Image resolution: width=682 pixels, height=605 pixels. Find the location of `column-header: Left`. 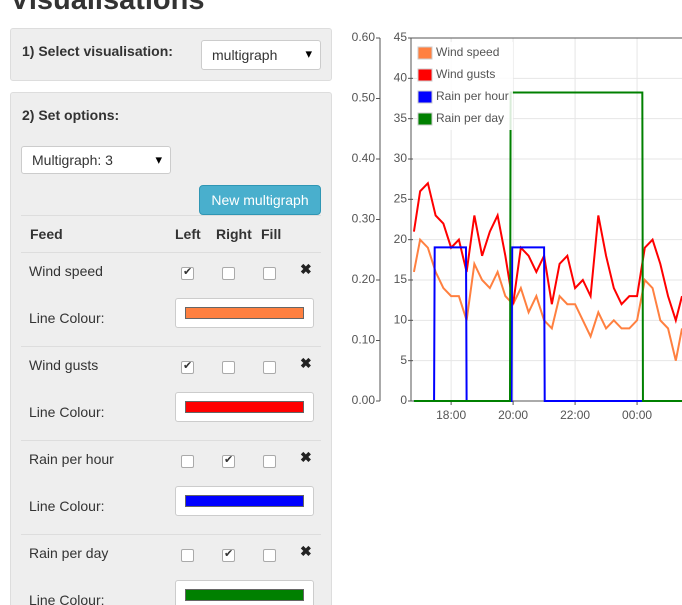

column-header: Left is located at coordinates (188, 234).